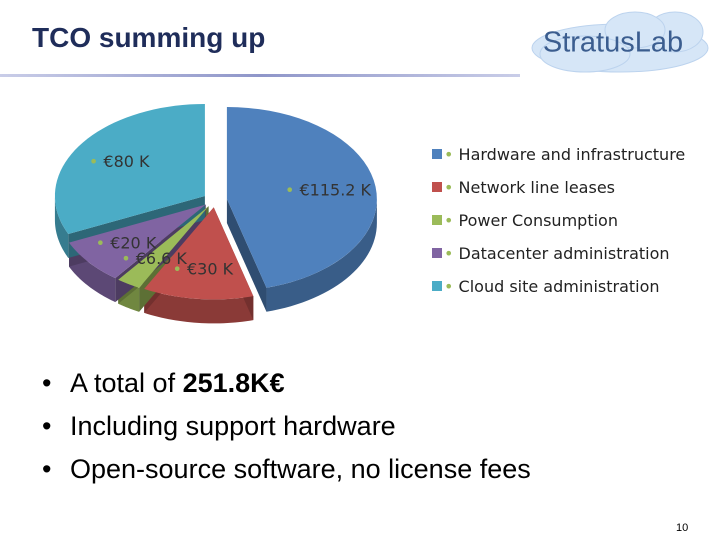 The width and height of the screenshot is (720, 540). I want to click on value-label: • €115.2 K, so click(328, 189).